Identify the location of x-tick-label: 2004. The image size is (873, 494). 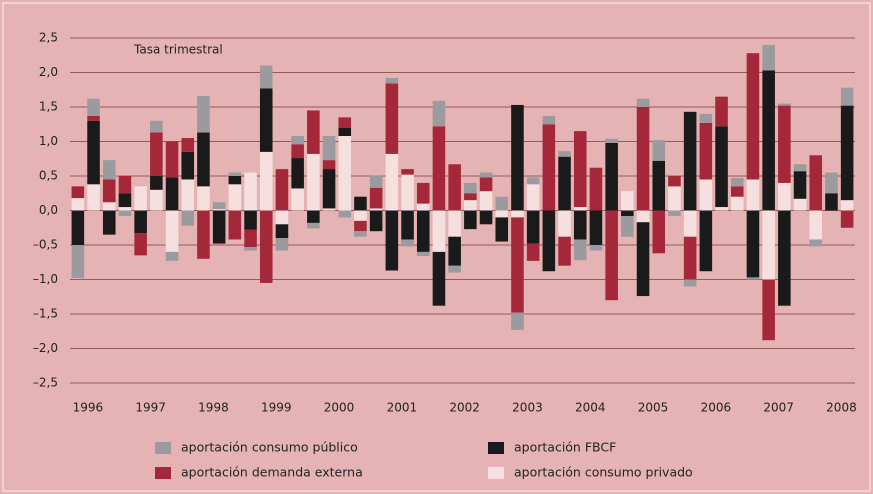
(590, 408).